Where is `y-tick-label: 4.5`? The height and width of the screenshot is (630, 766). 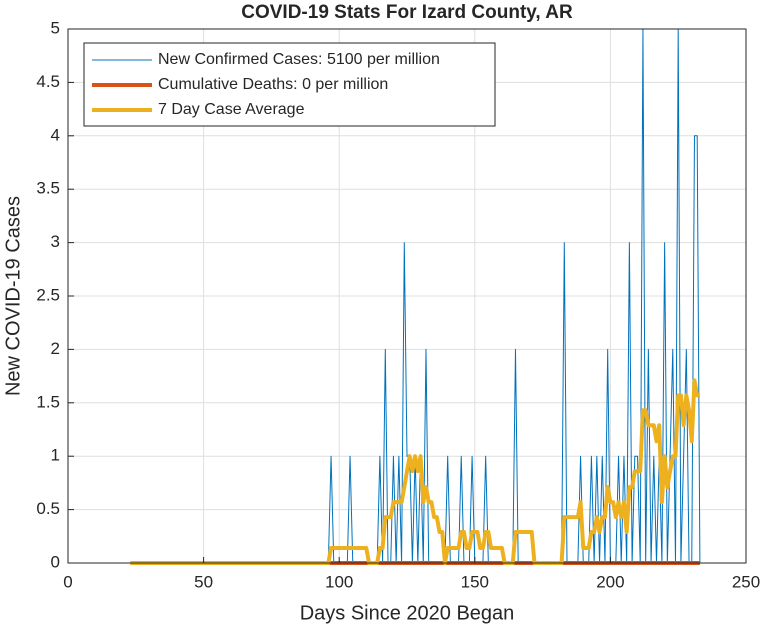 y-tick-label: 4.5 is located at coordinates (48, 81).